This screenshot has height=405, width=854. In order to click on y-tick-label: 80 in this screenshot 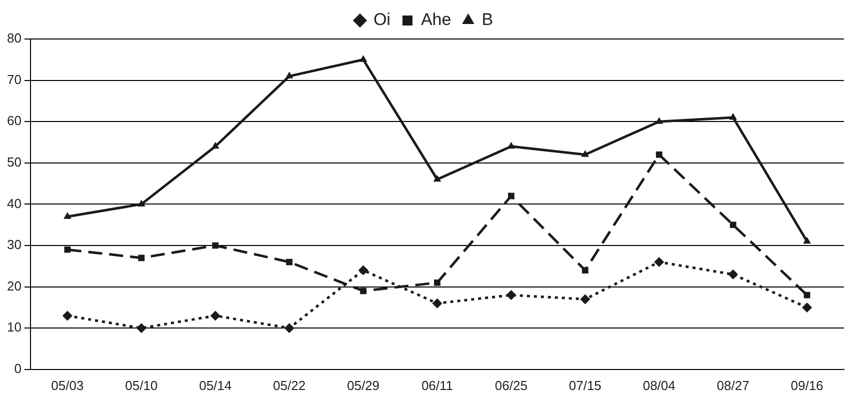, I will do `click(14, 38)`.